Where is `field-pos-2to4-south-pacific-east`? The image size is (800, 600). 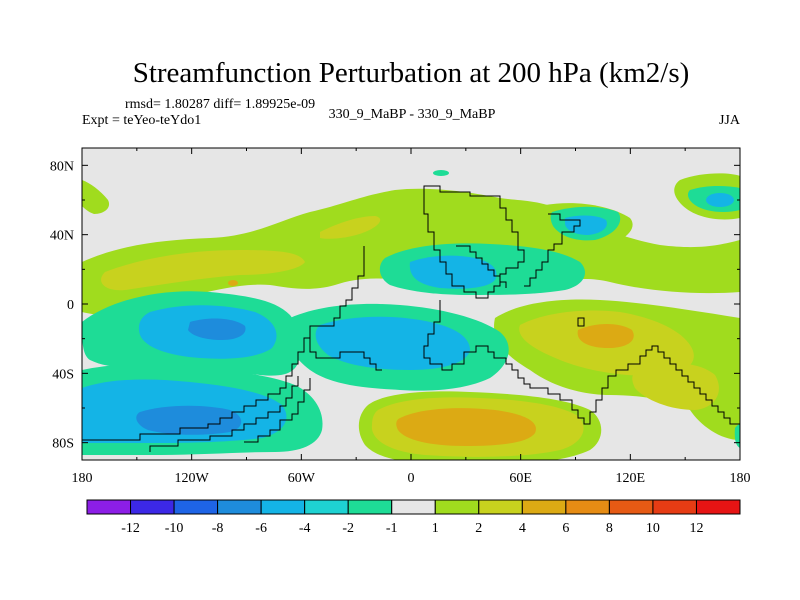
field-pos-2to4-south-pacific-east is located at coordinates (675, 386).